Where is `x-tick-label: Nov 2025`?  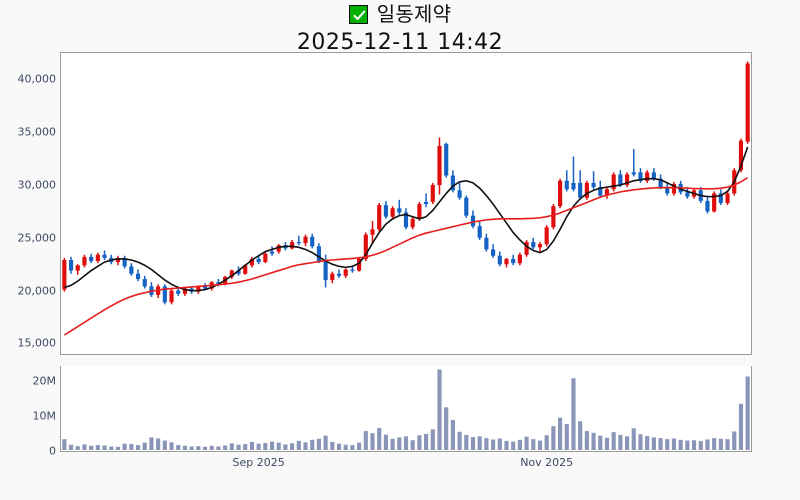
x-tick-label: Nov 2025 is located at coordinates (547, 462).